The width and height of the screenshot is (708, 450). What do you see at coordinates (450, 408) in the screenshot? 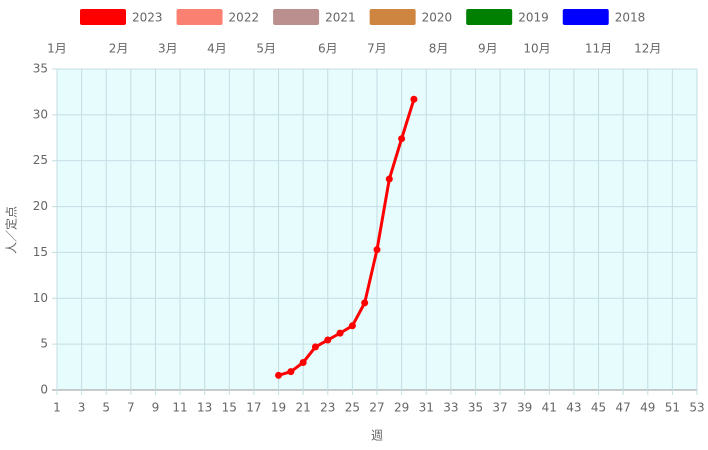
I see `x-tick-label: 33` at bounding box center [450, 408].